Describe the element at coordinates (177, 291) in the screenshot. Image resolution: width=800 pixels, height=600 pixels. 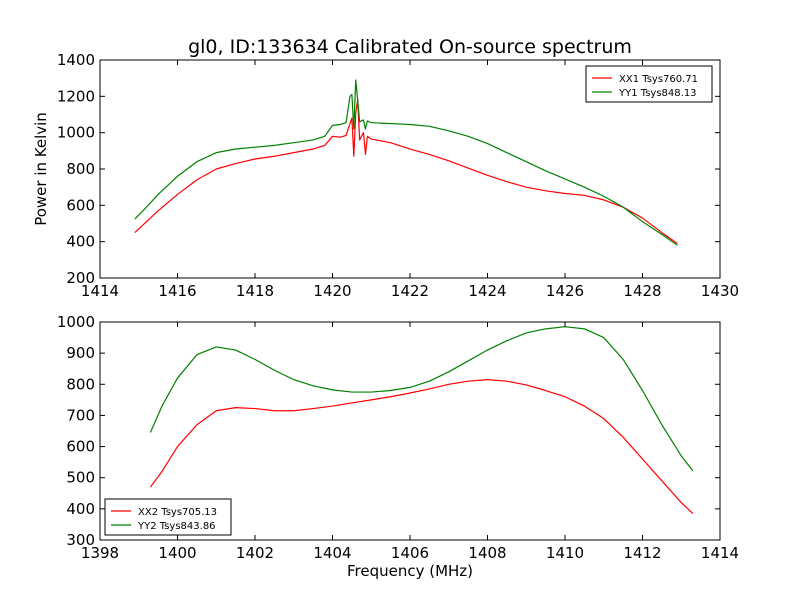
I see `top-x-tick-label: 1416` at that location.